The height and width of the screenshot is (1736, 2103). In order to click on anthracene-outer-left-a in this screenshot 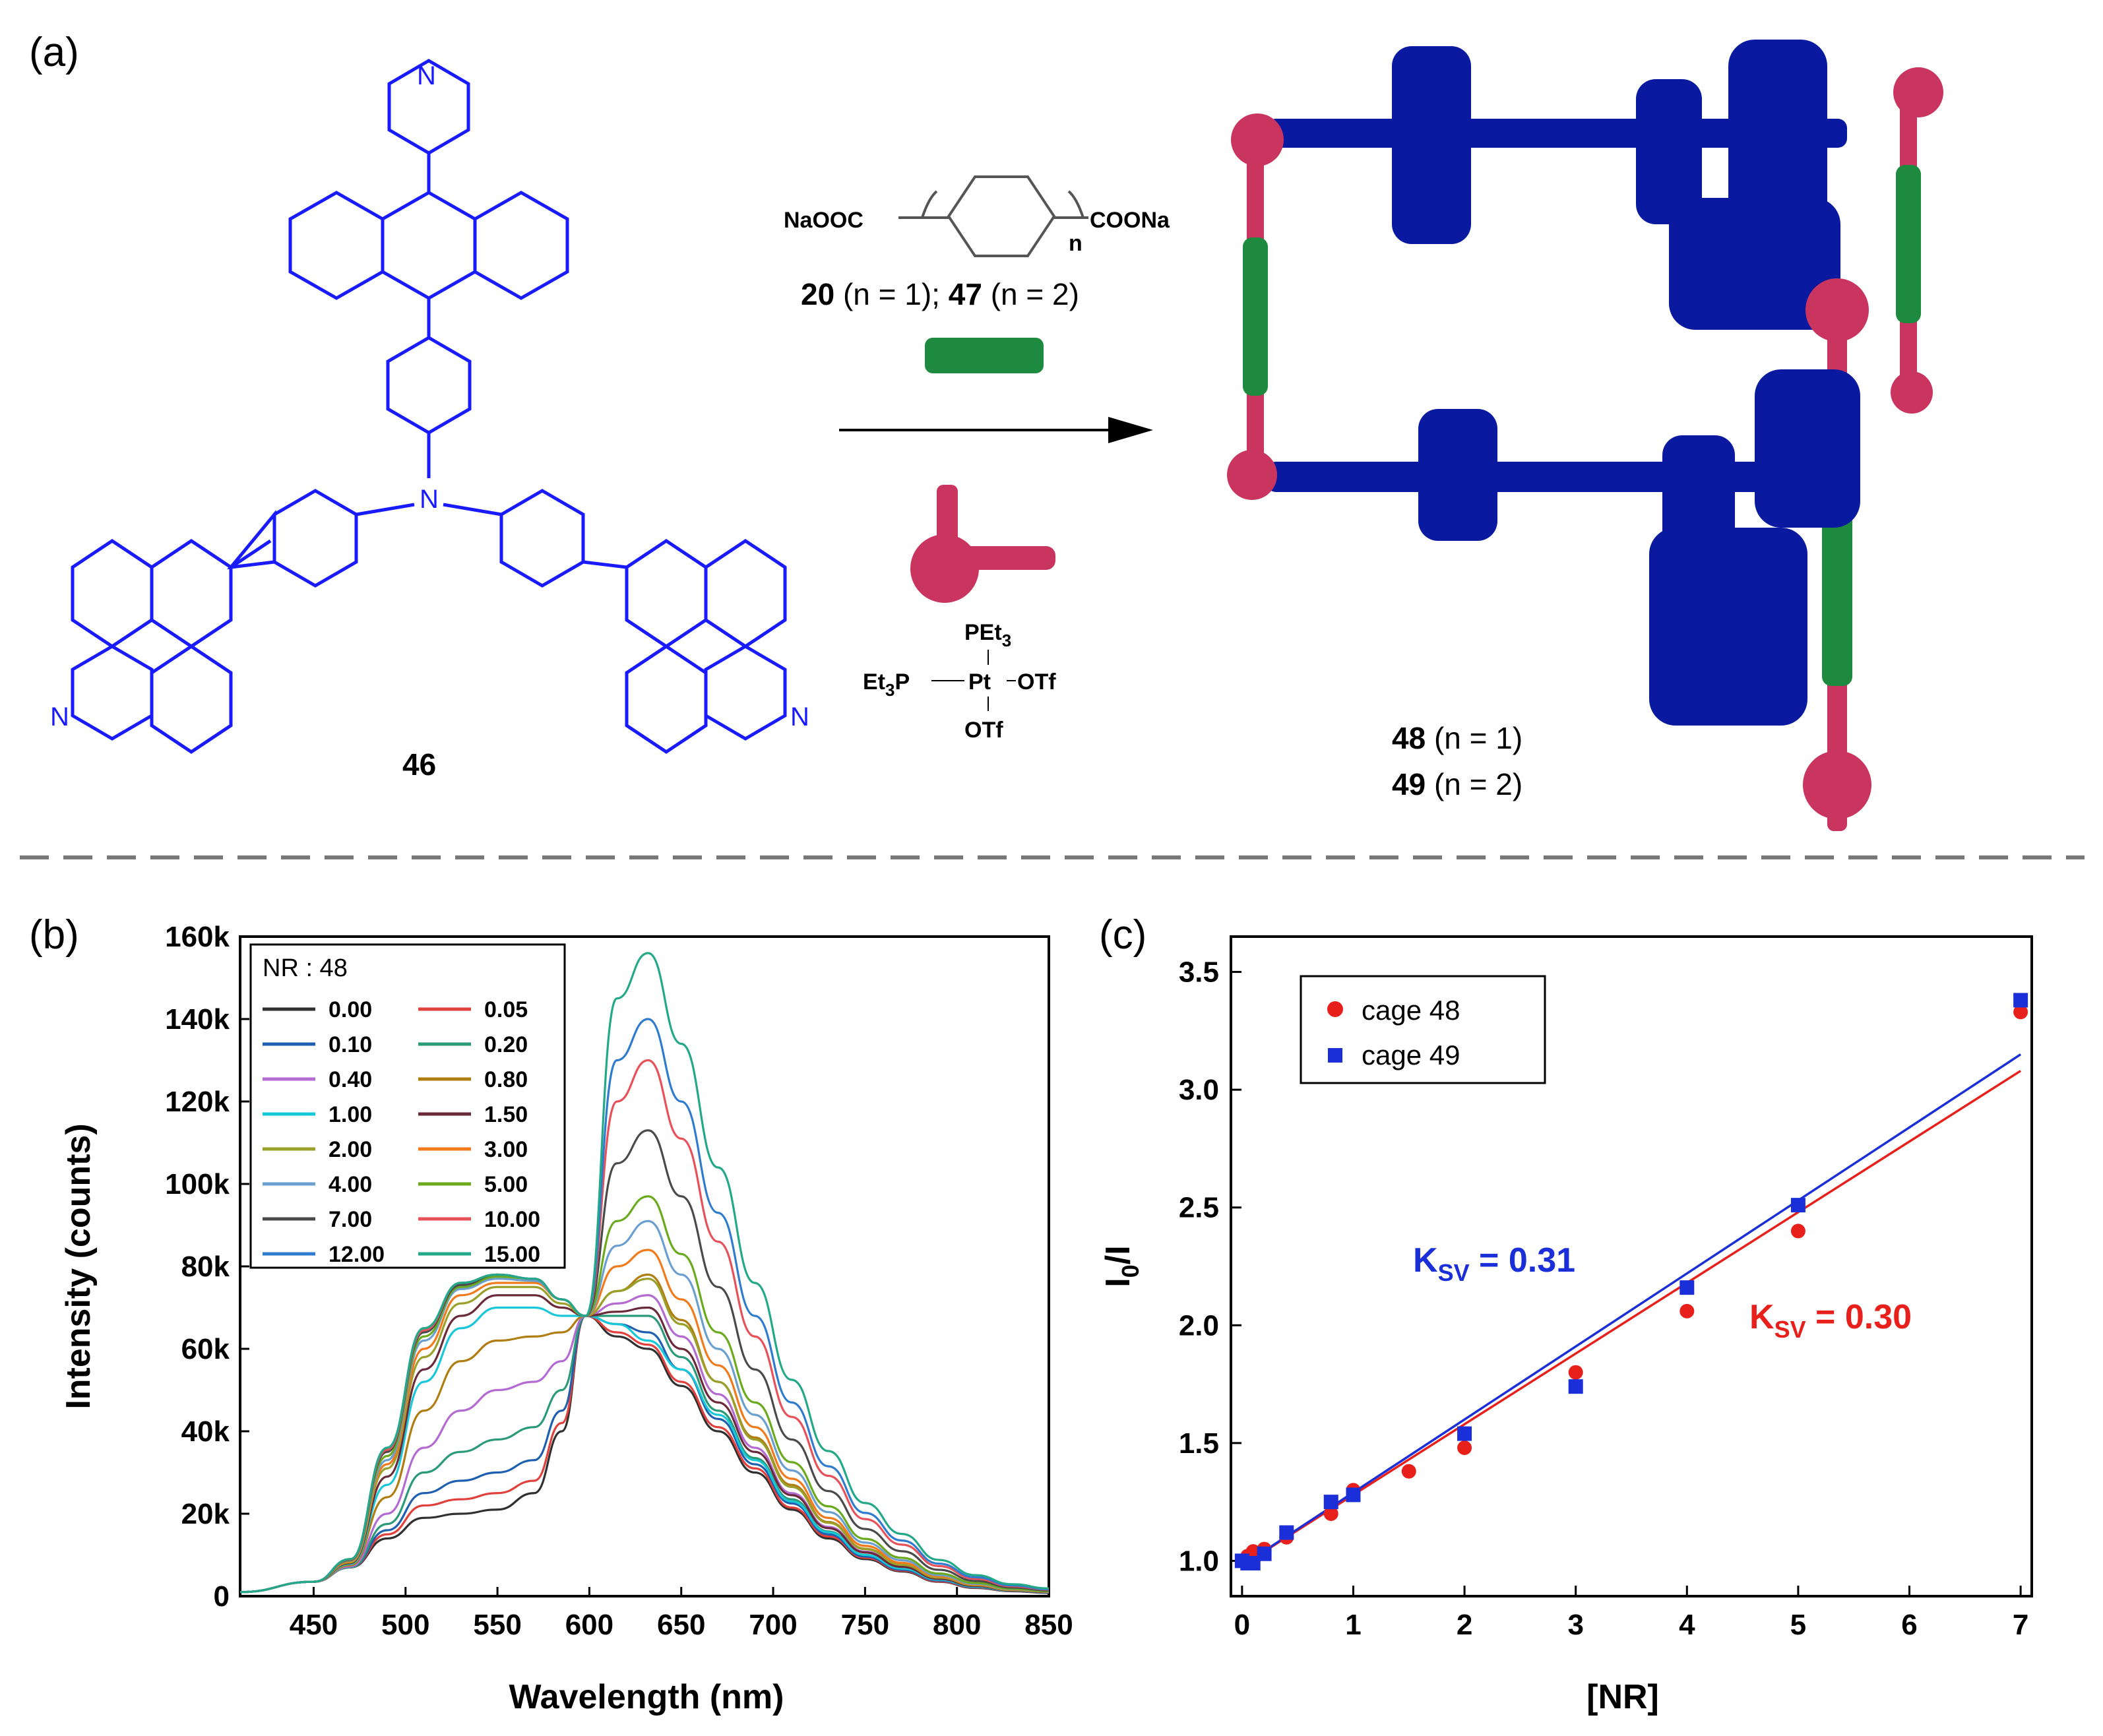, I will do `click(113, 593)`.